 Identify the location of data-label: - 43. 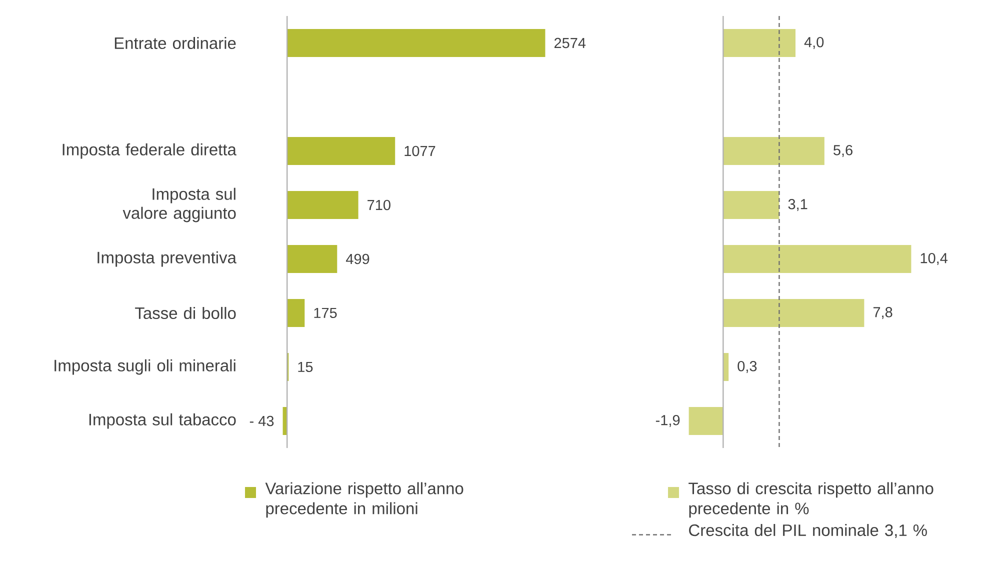
(262, 421).